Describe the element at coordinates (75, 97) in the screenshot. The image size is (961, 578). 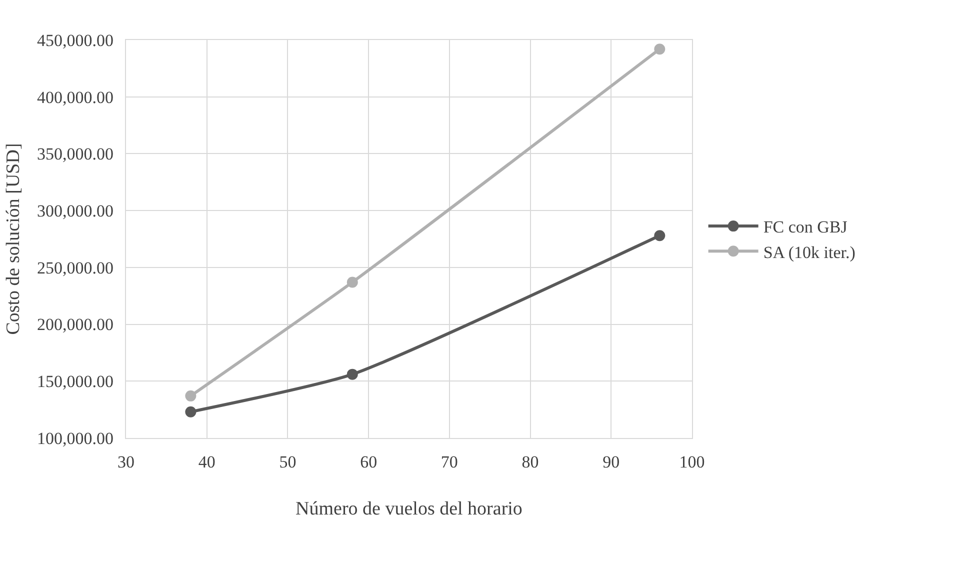
I see `y-tick-label: 400,000.00` at that location.